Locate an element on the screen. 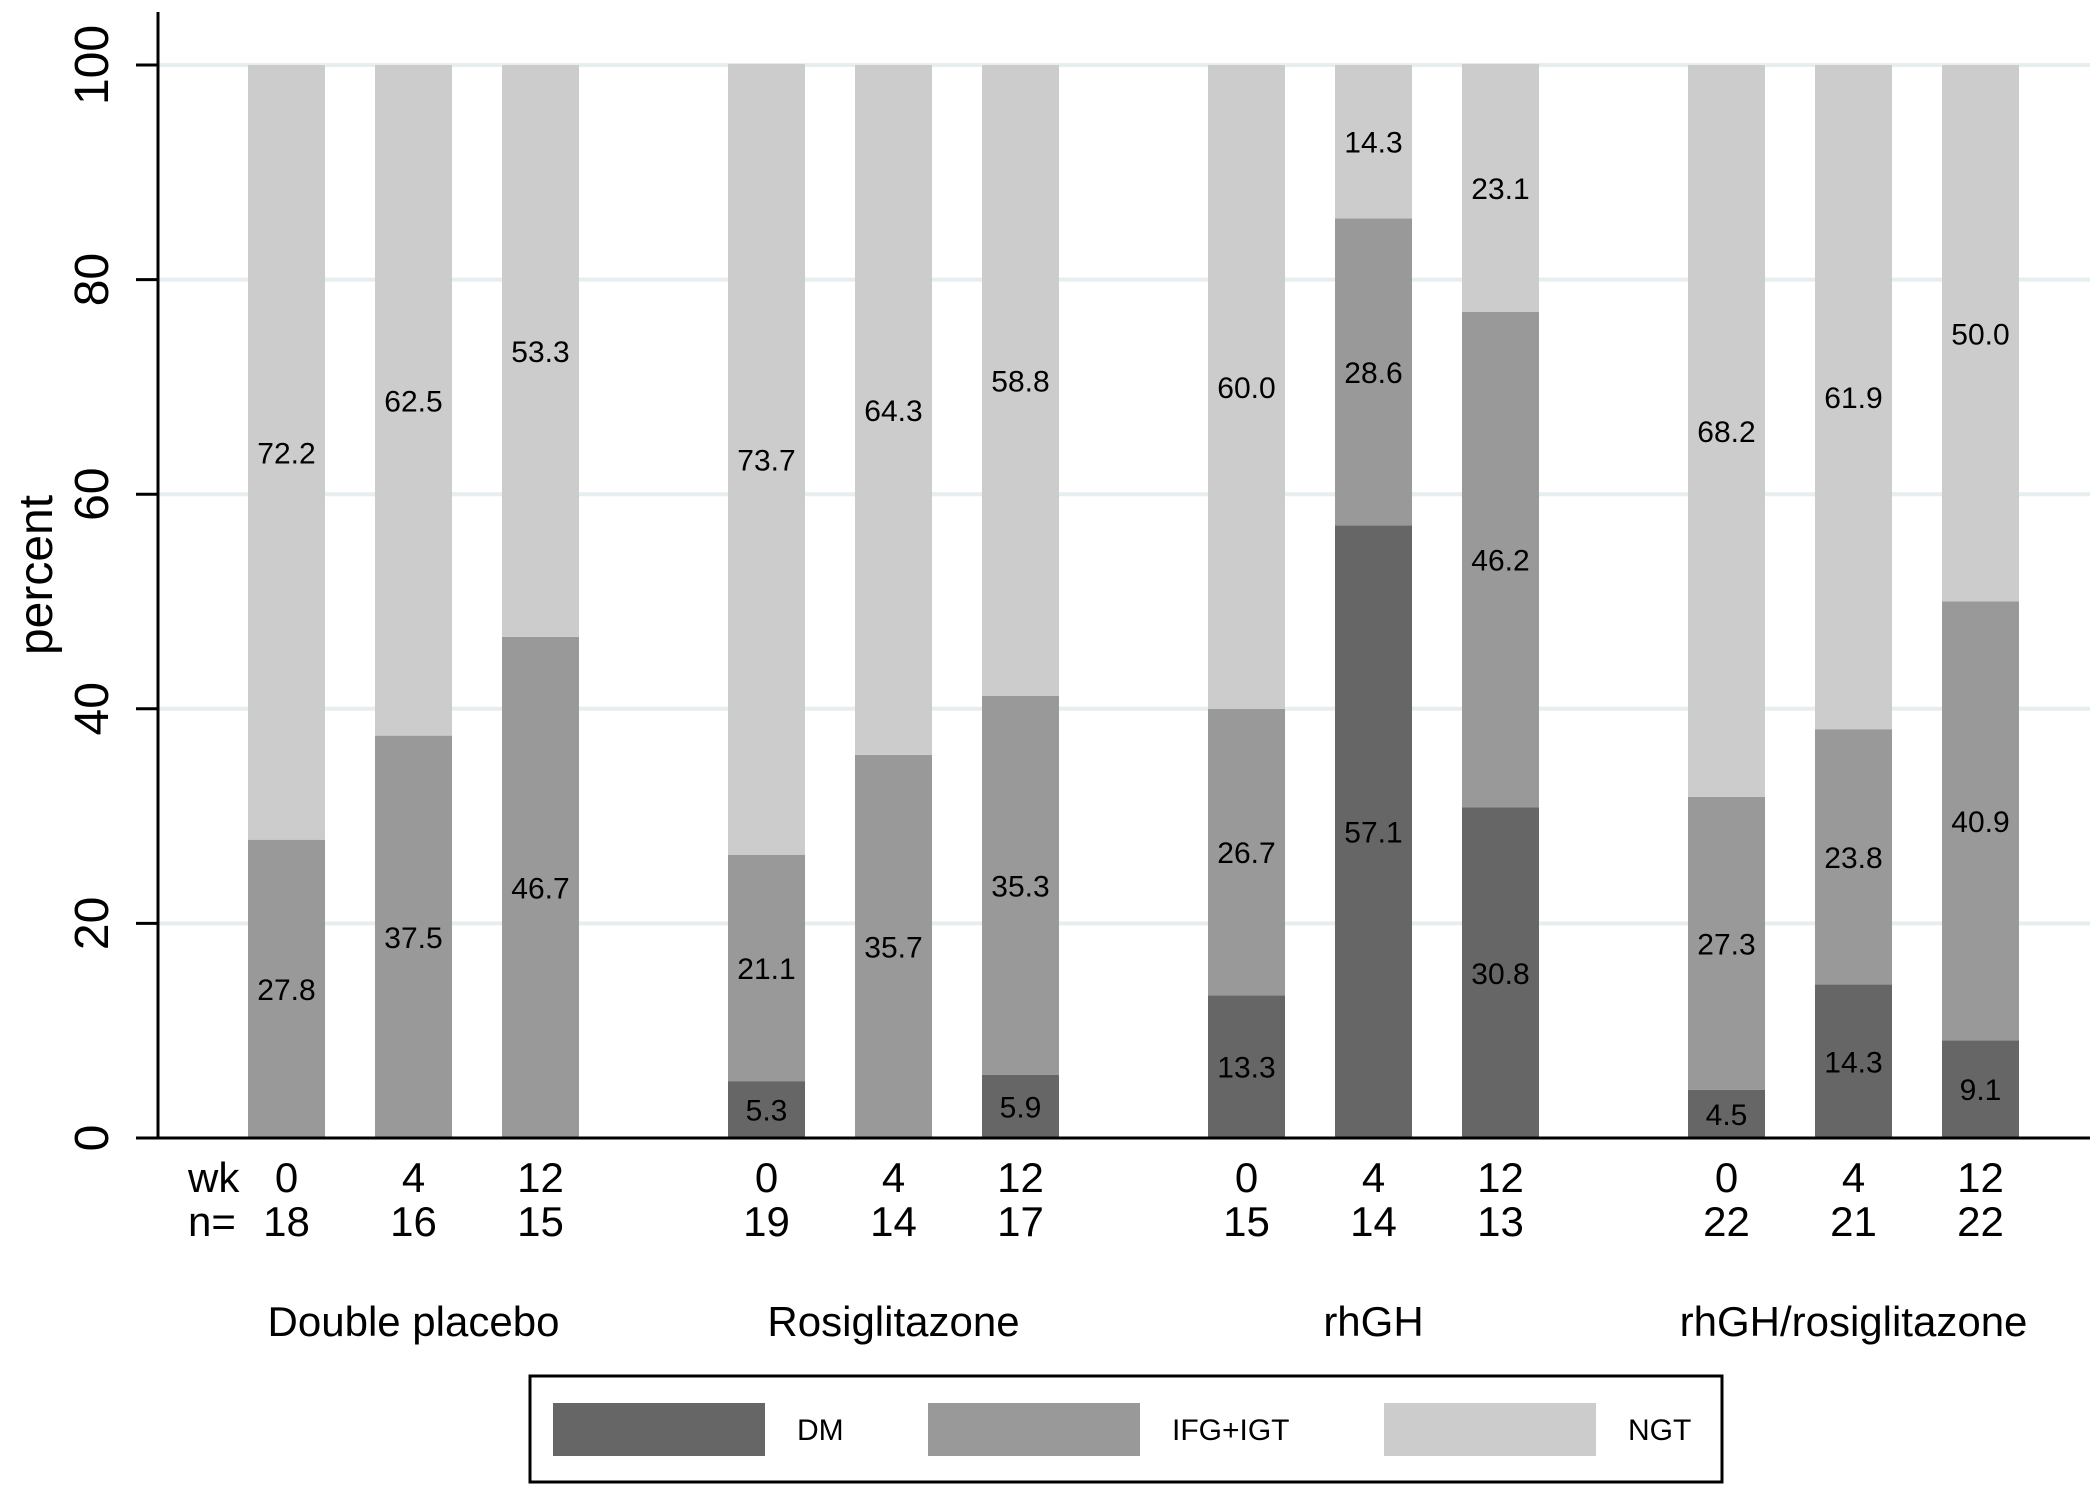 The height and width of the screenshot is (1493, 2097). legend-entry: DM is located at coordinates (820, 1430).